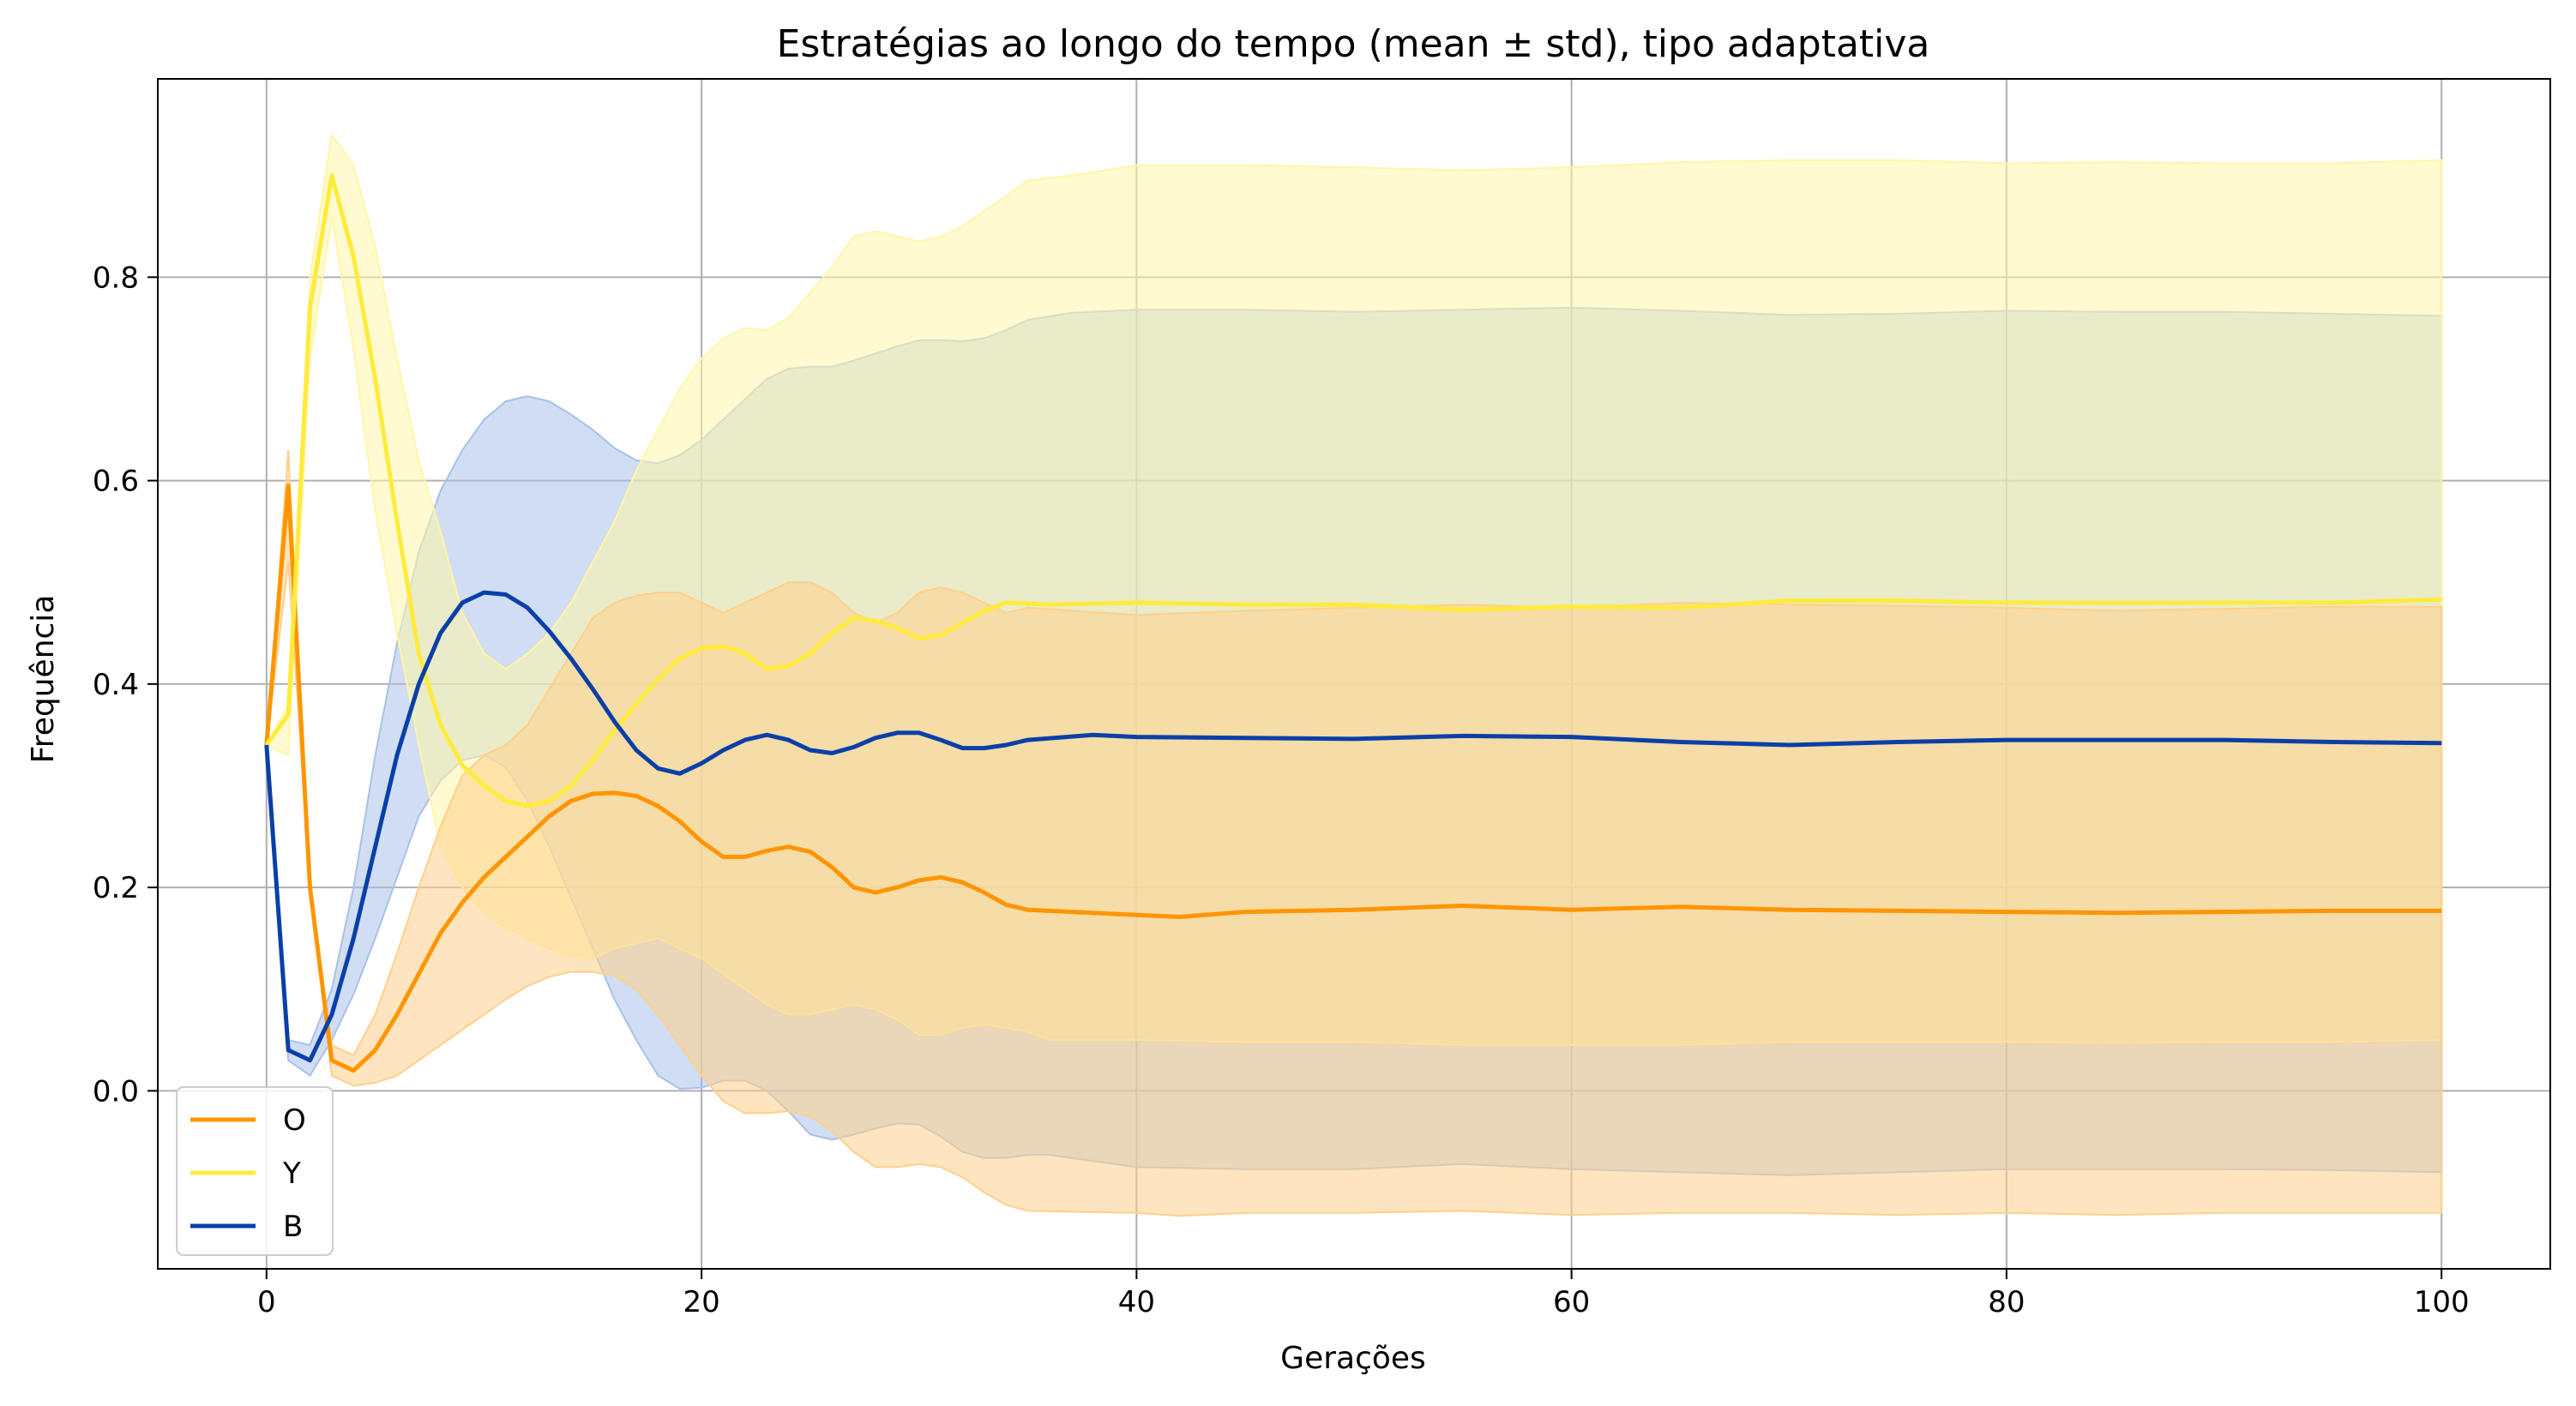  I want to click on legend-label-o: O, so click(295, 1120).